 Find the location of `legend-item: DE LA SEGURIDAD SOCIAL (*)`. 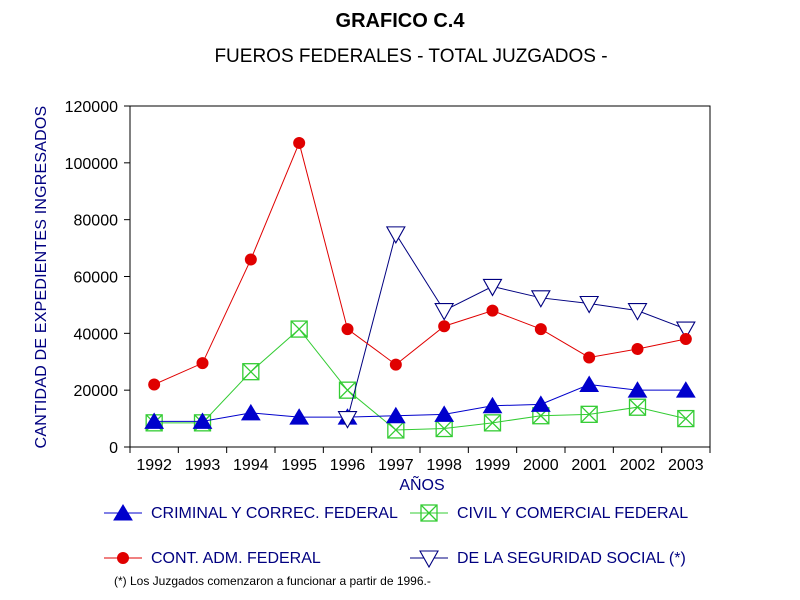

legend-item: DE LA SEGURIDAD SOCIAL (*) is located at coordinates (548, 559).